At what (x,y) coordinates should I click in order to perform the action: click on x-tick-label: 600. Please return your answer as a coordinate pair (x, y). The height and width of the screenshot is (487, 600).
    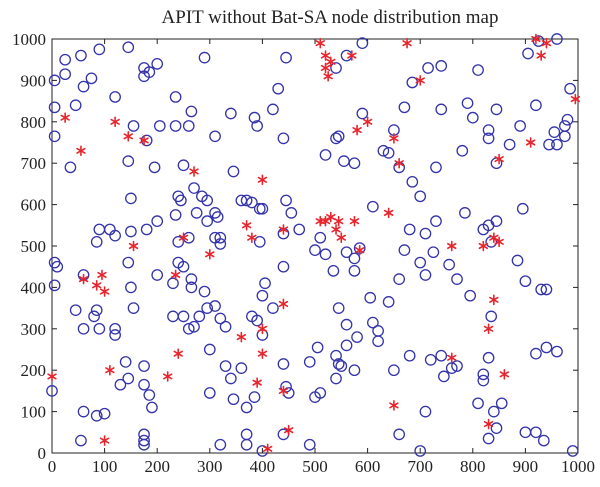
    Looking at the image, I should click on (368, 466).